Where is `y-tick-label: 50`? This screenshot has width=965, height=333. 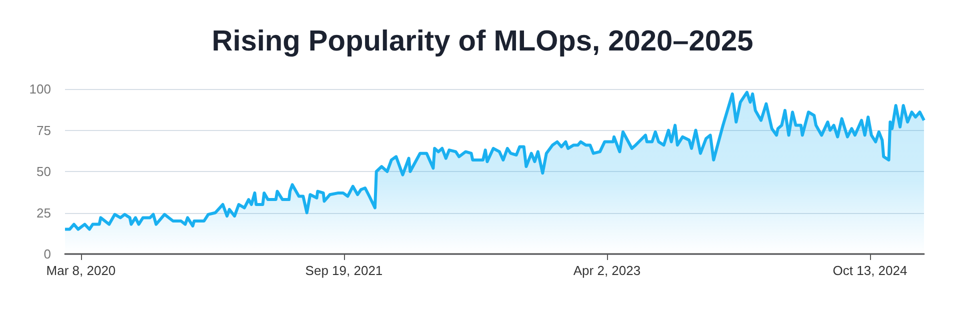 y-tick-label: 50 is located at coordinates (43, 171).